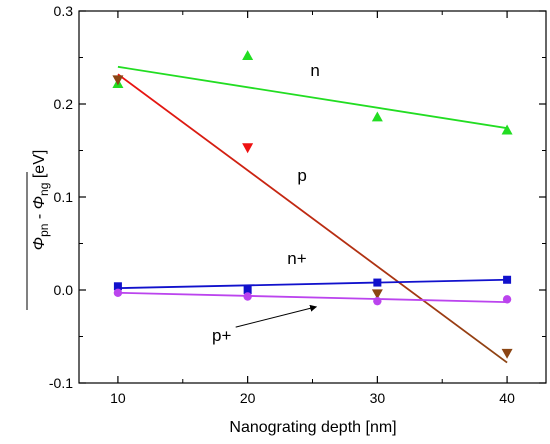 Image resolution: width=550 pixels, height=444 pixels. I want to click on y-axis-symbol-1: Φ, so click(39, 243).